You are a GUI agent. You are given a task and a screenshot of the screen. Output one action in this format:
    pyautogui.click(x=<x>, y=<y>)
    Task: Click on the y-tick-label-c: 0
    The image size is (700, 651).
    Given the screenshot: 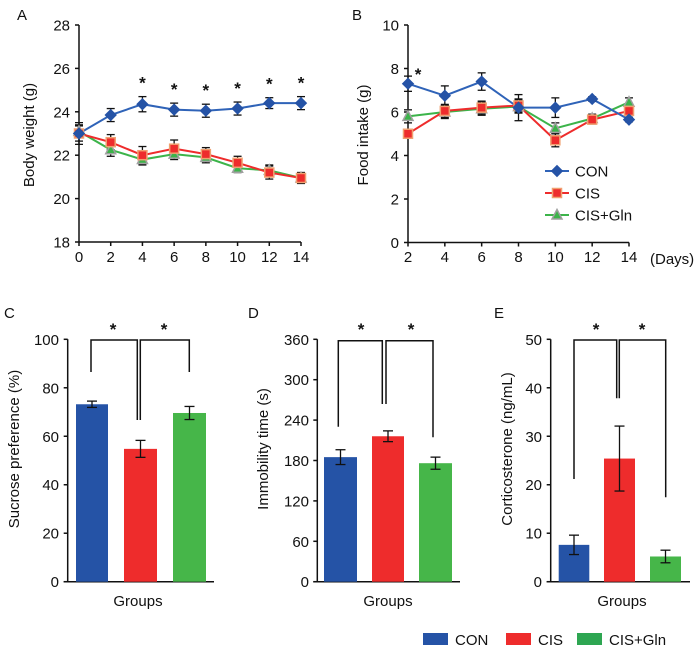 What is the action you would take?
    pyautogui.click(x=55, y=582)
    